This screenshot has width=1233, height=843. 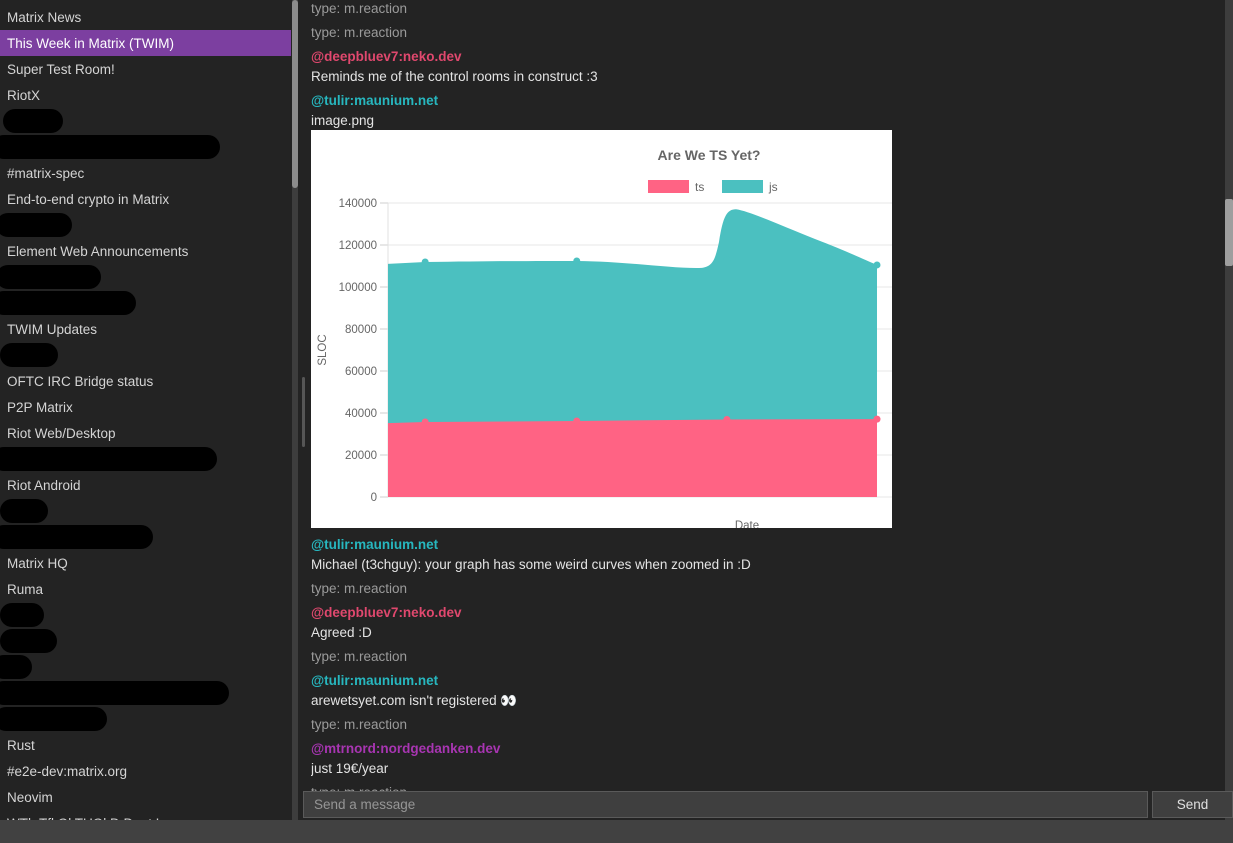 I want to click on message-text: Agreed :D, so click(x=341, y=632).